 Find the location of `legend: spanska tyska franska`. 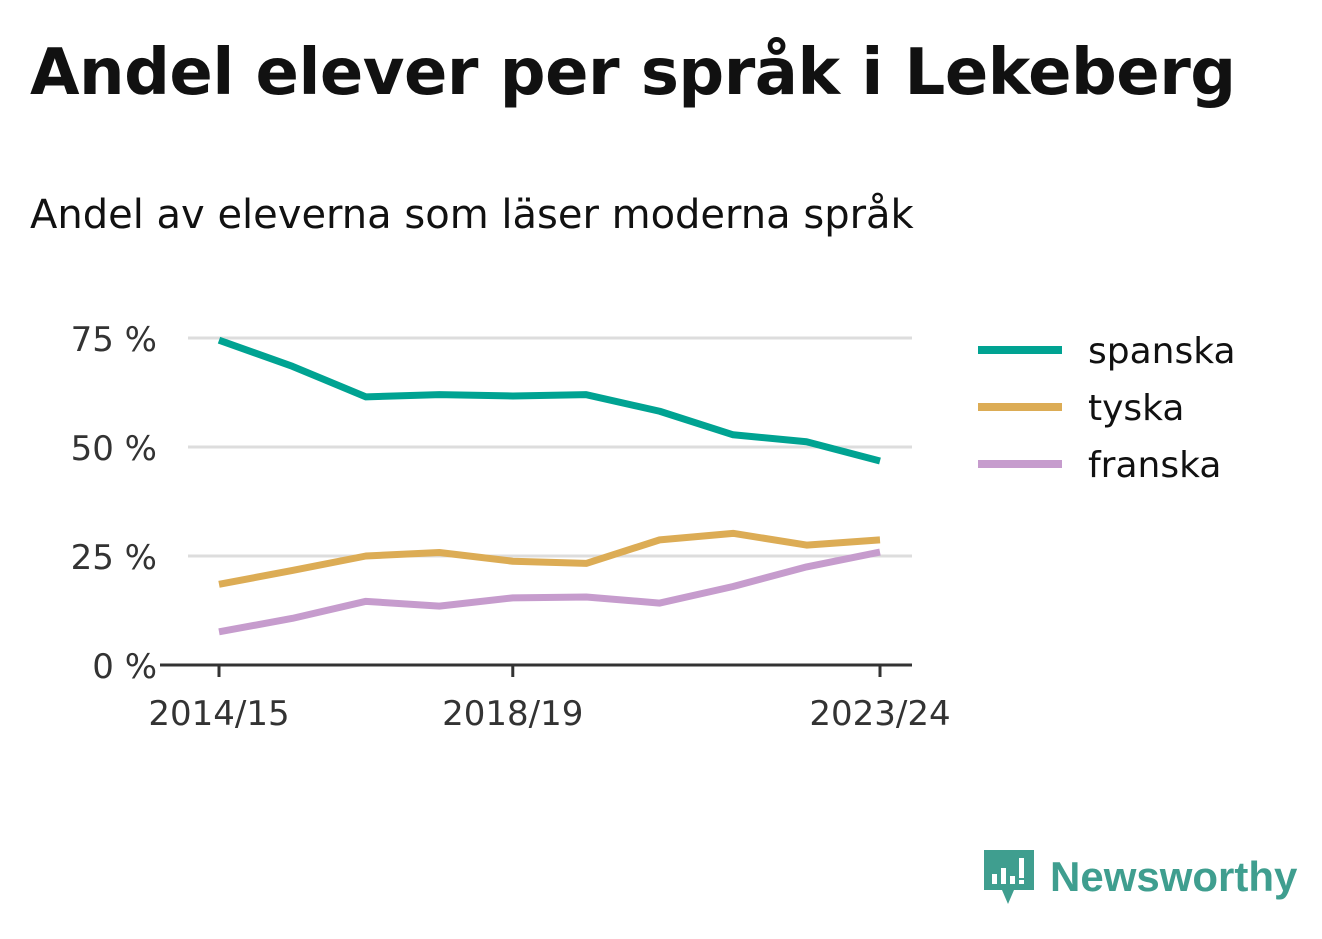

legend: spanska tyska franska is located at coordinates (1107, 408).